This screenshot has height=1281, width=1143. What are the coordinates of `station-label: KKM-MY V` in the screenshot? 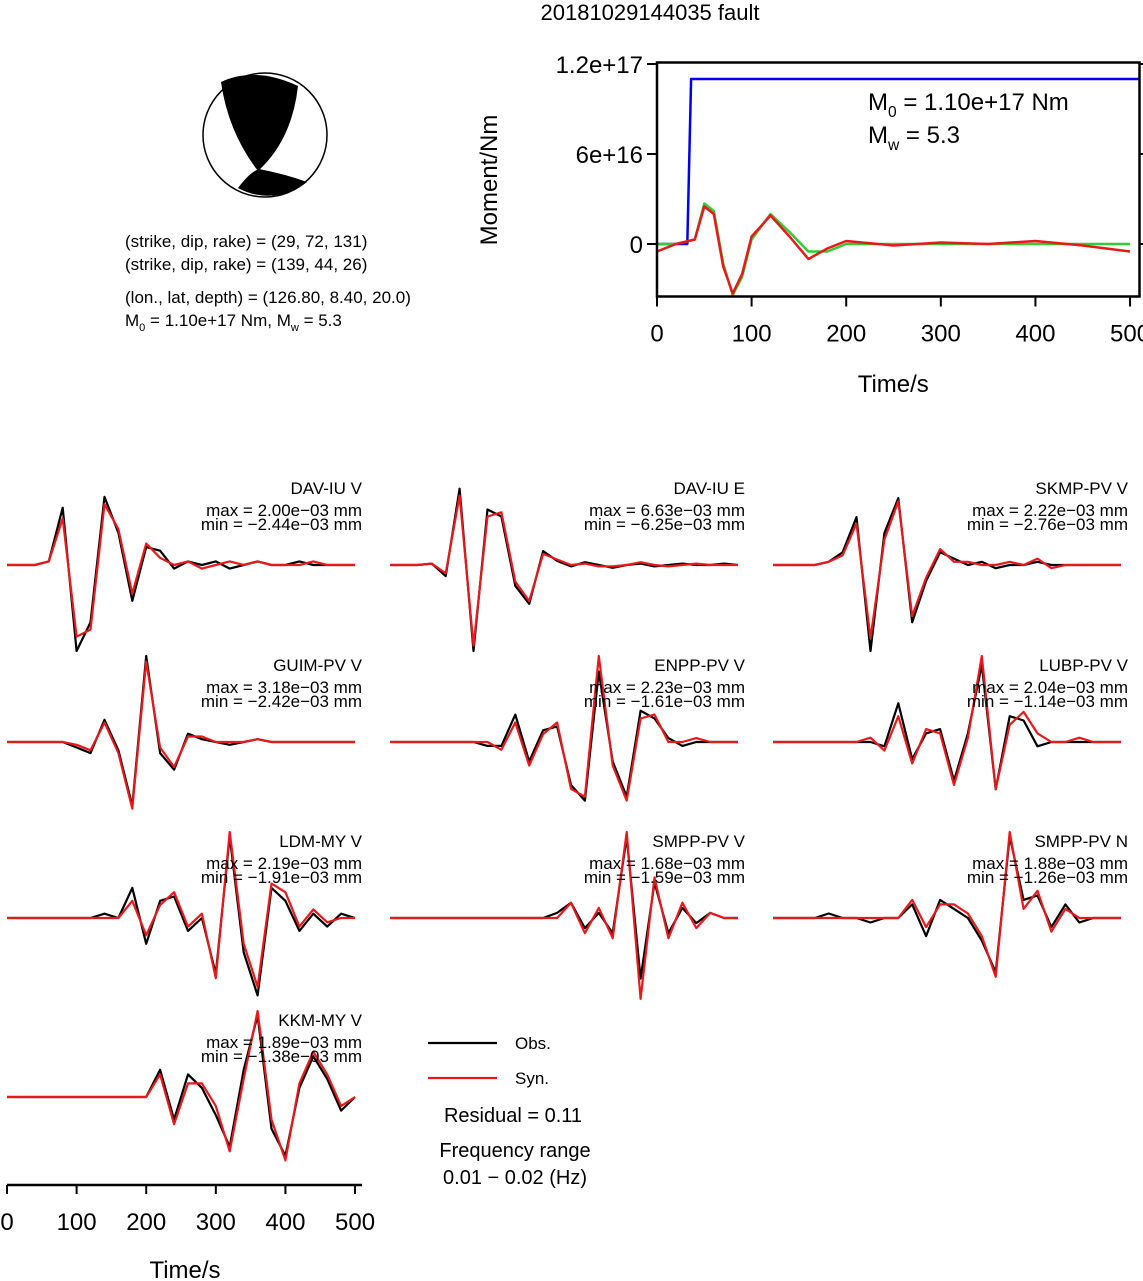 It's located at (320, 1020).